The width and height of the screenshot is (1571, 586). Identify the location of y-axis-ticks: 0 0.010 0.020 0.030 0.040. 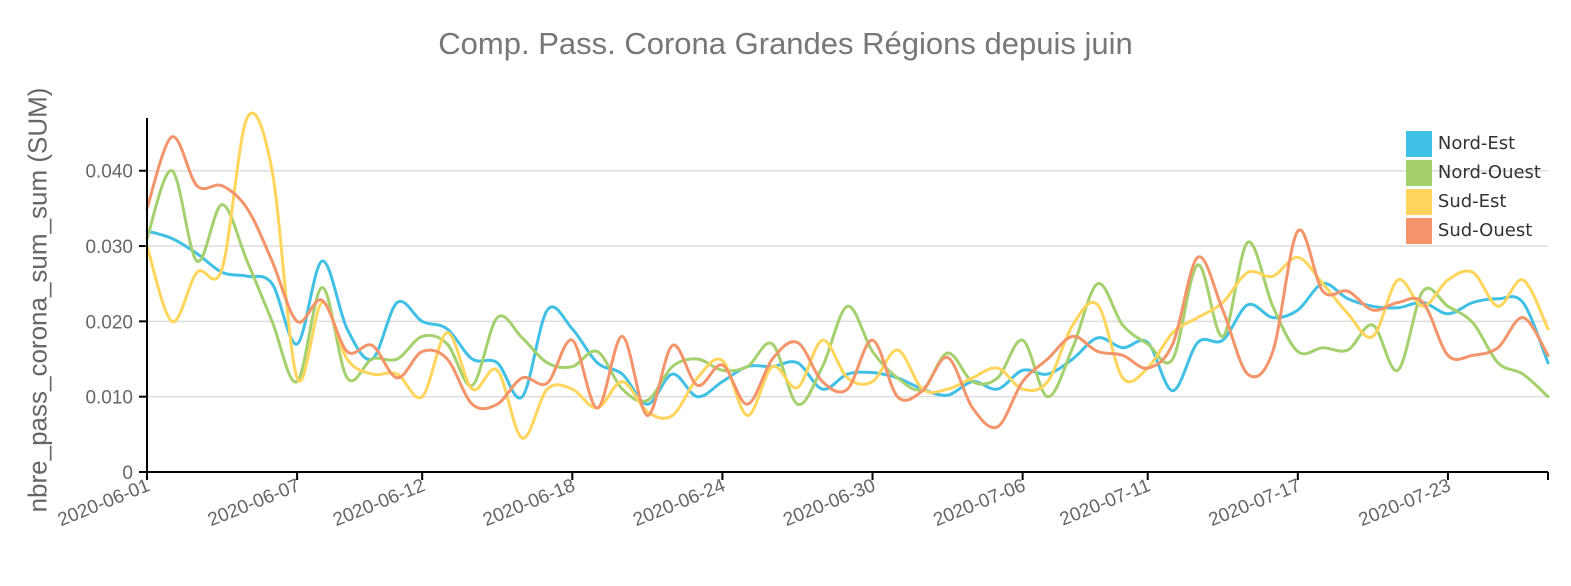
(116, 323).